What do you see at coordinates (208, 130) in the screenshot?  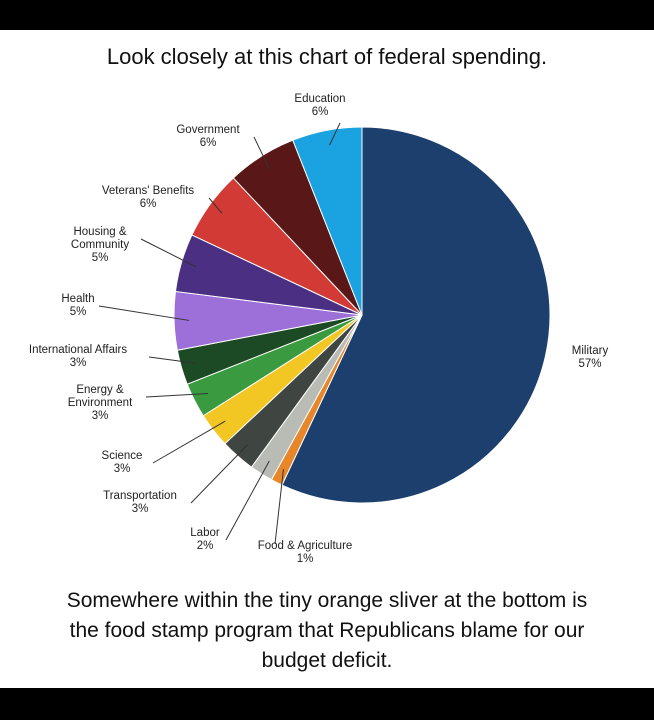 I see `category-label: Government` at bounding box center [208, 130].